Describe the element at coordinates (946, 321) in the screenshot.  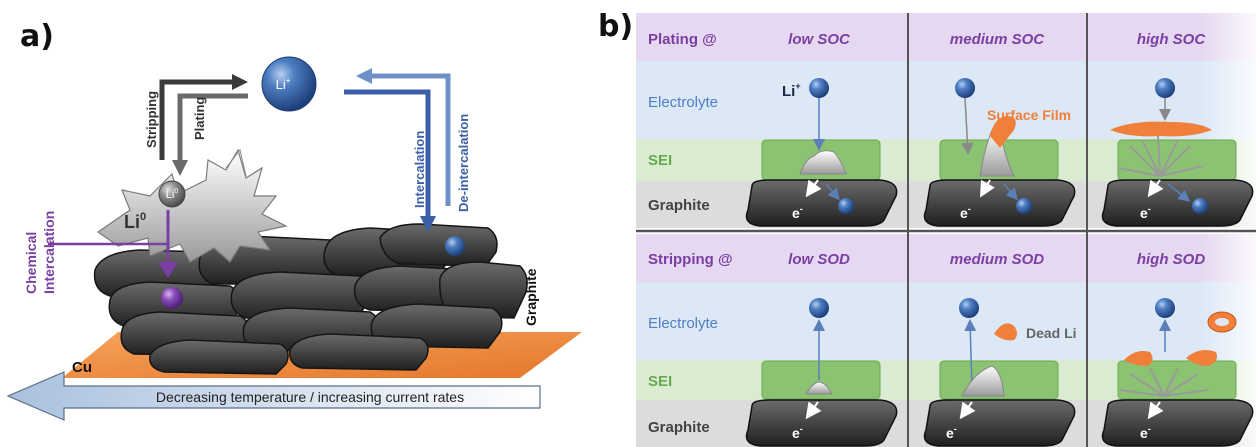
I see `stripping-electrolyte-band` at that location.